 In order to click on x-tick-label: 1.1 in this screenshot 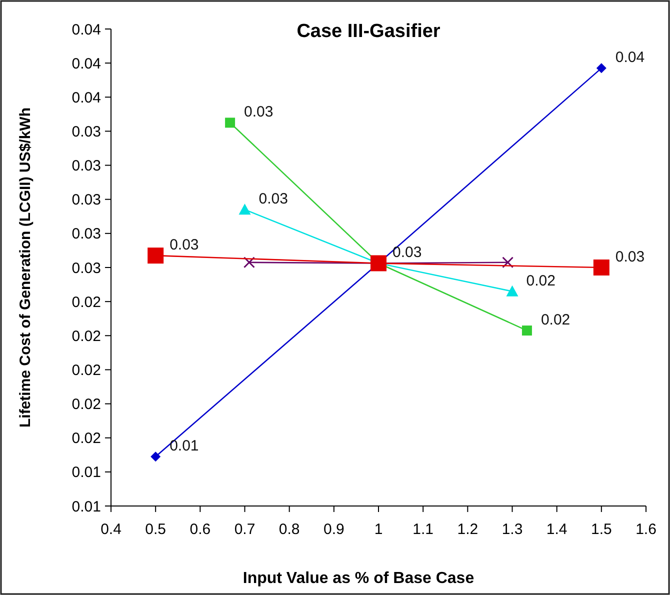, I will do `click(423, 529)`.